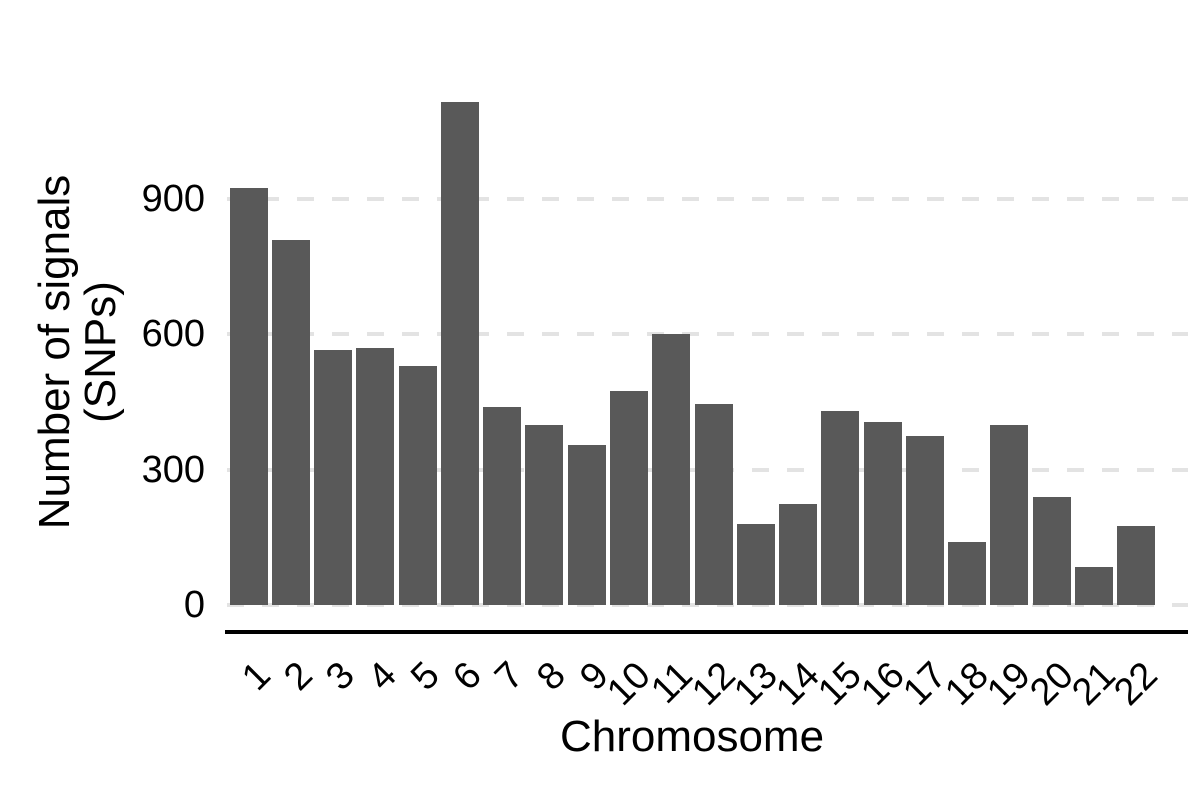 This screenshot has width=1200, height=800. I want to click on y-tick-label-300: 300, so click(173, 469).